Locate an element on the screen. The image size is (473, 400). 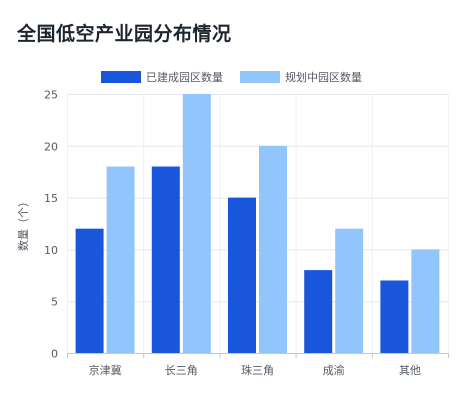
y-tick-label: 25 is located at coordinates (51, 95).